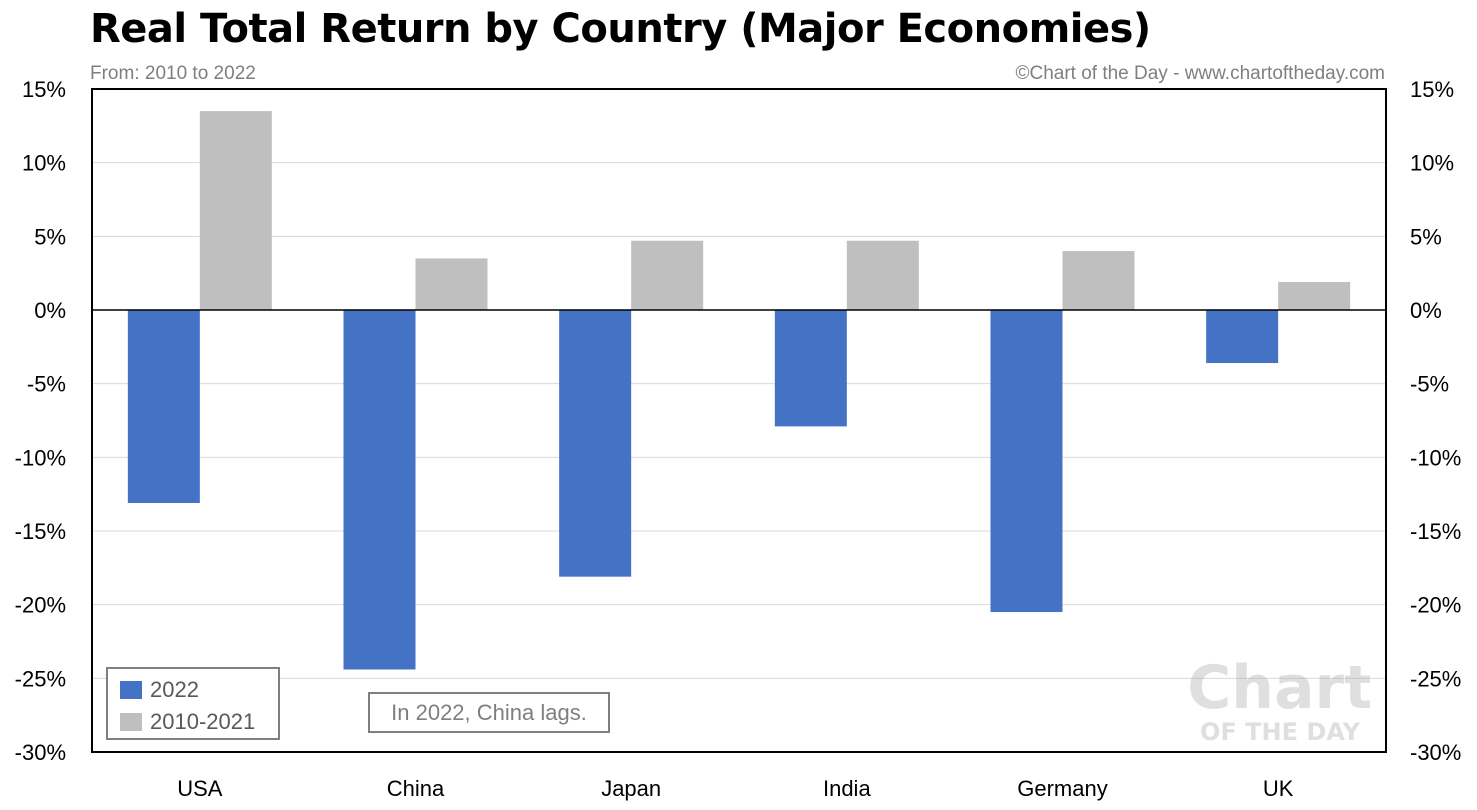  I want to click on y-tick-label-right: -10%, so click(1435, 457).